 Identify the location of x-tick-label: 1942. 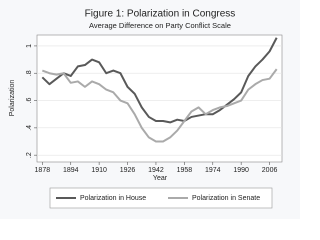
(156, 170).